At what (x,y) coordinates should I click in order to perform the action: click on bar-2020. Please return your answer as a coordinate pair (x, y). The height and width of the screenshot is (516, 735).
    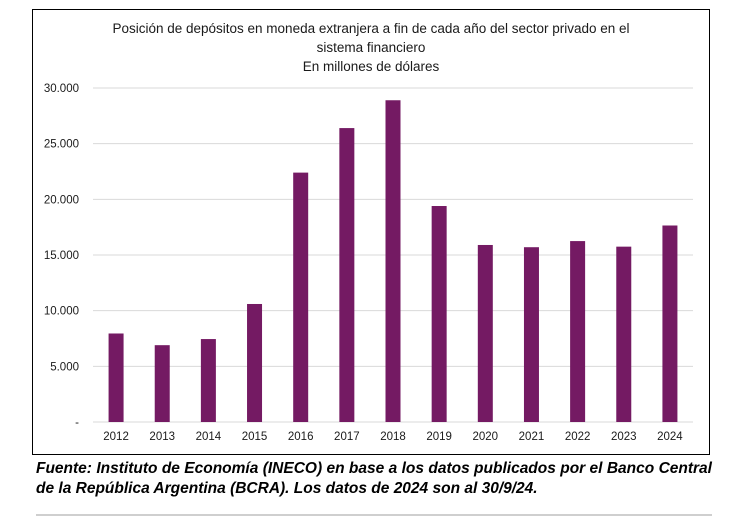
    Looking at the image, I should click on (485, 333).